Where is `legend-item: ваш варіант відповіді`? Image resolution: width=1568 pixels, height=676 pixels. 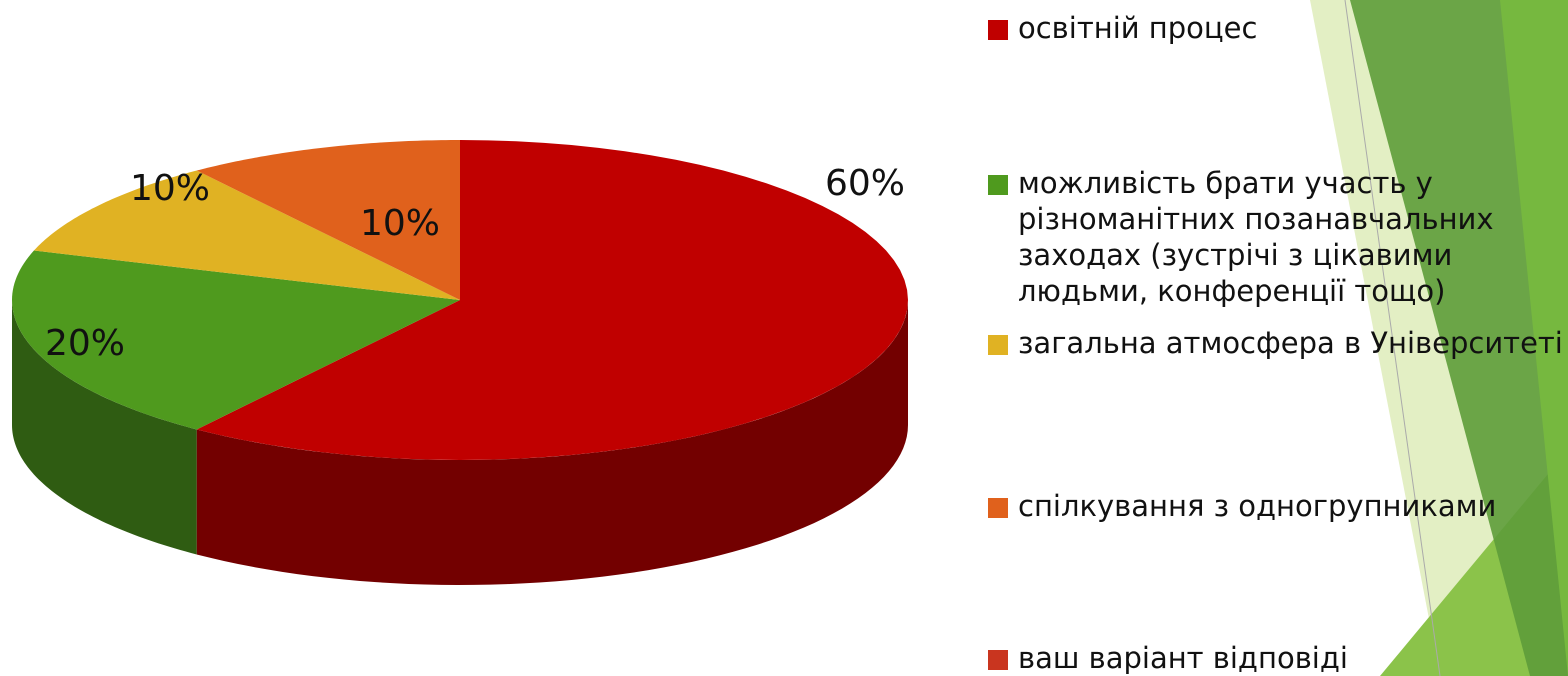
legend-item: ваш варіант відповіді is located at coordinates (1278, 658).